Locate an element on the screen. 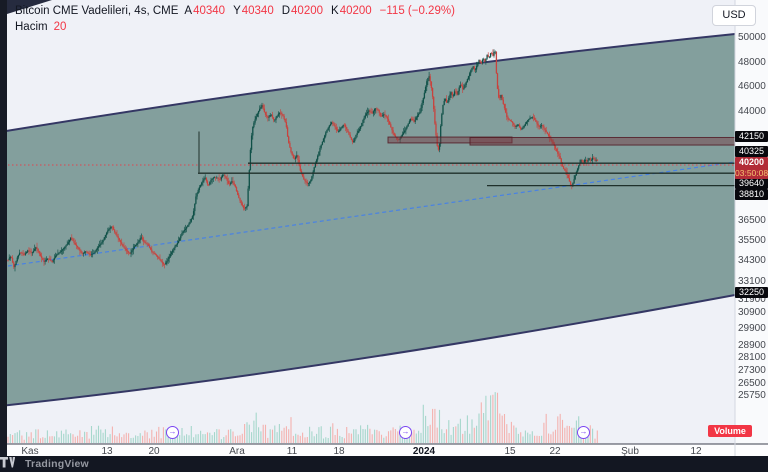  price-tick-label: 34300 is located at coordinates (752, 260).